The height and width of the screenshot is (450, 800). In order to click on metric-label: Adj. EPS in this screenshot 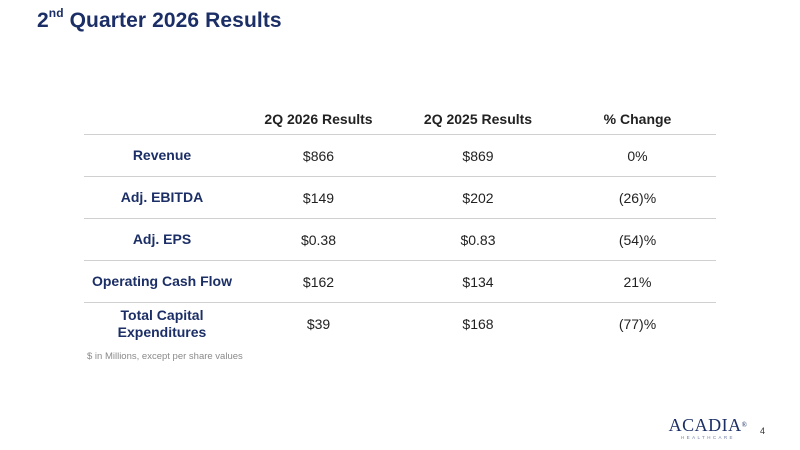, I will do `click(162, 239)`.